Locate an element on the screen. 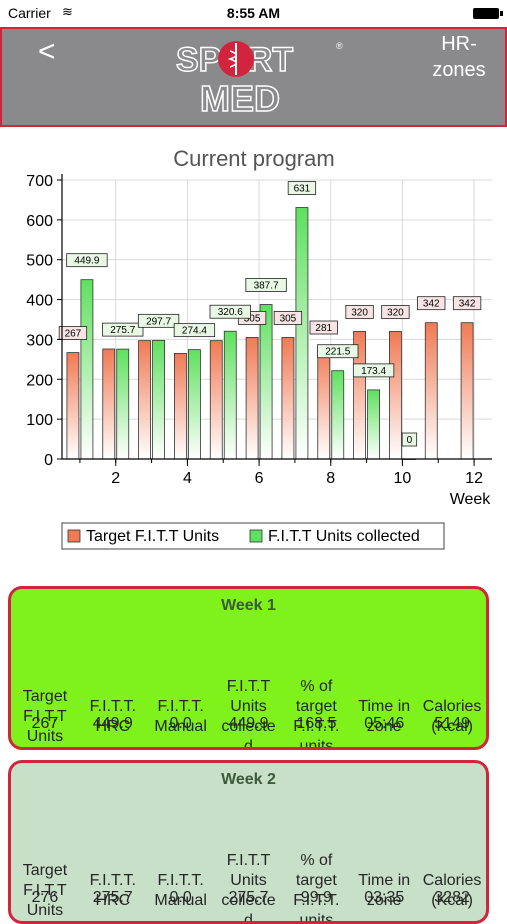  data-label-text: 281 is located at coordinates (323, 328).